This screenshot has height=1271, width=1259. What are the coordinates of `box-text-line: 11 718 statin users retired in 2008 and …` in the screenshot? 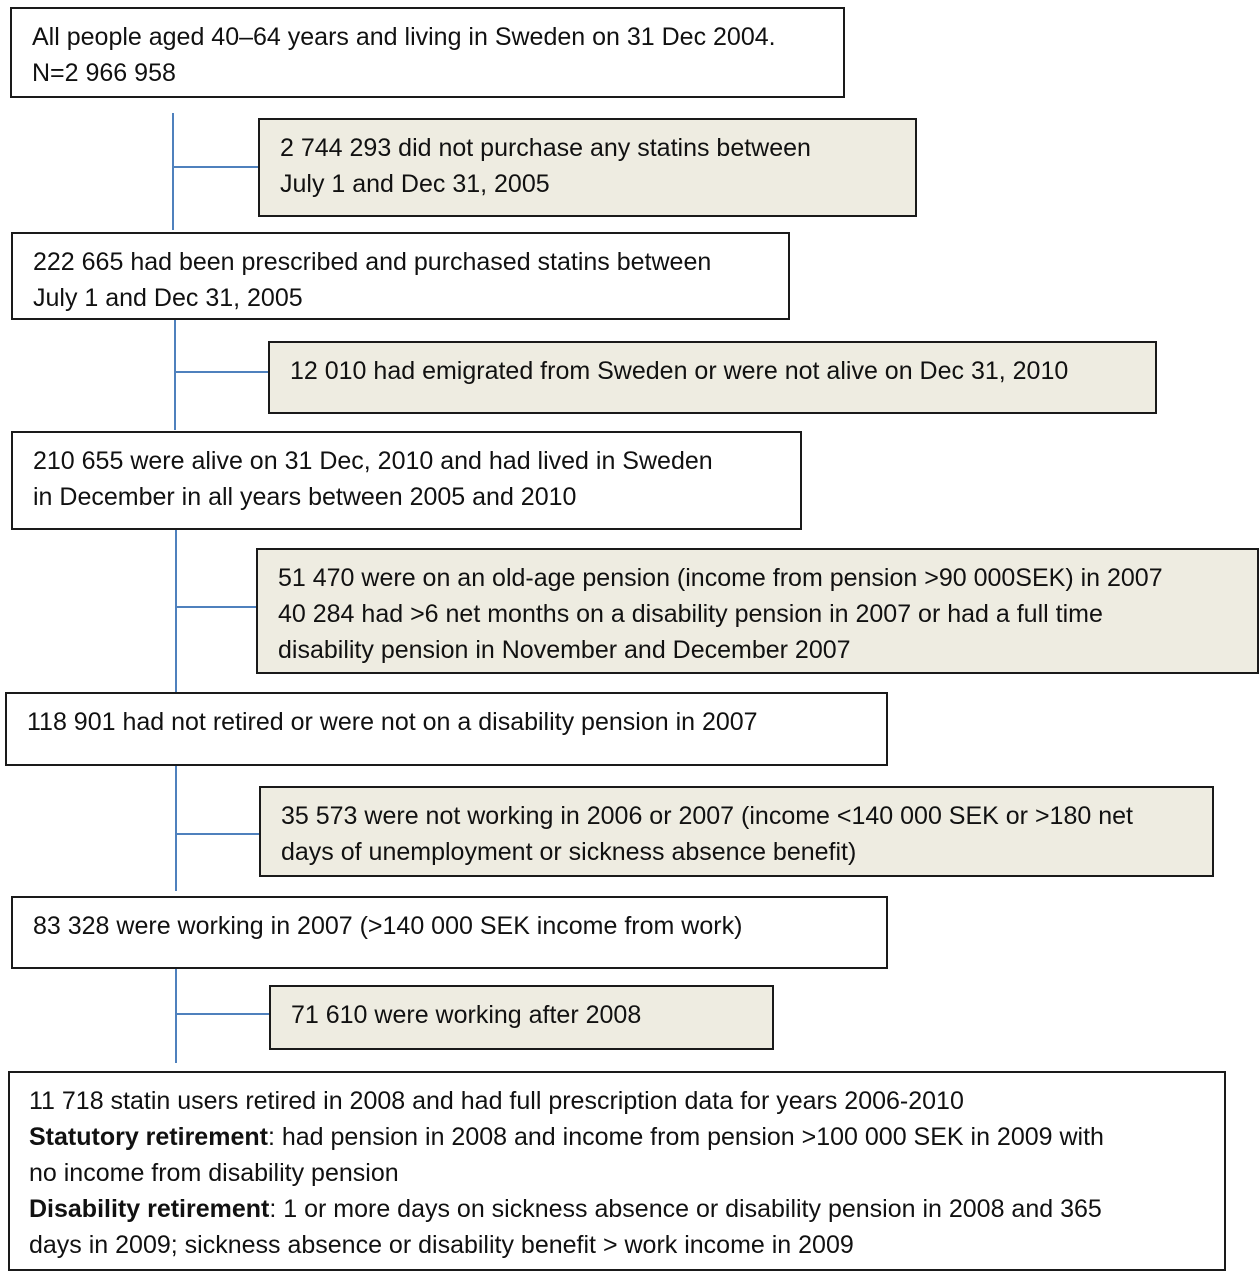 It's located at (496, 1101).